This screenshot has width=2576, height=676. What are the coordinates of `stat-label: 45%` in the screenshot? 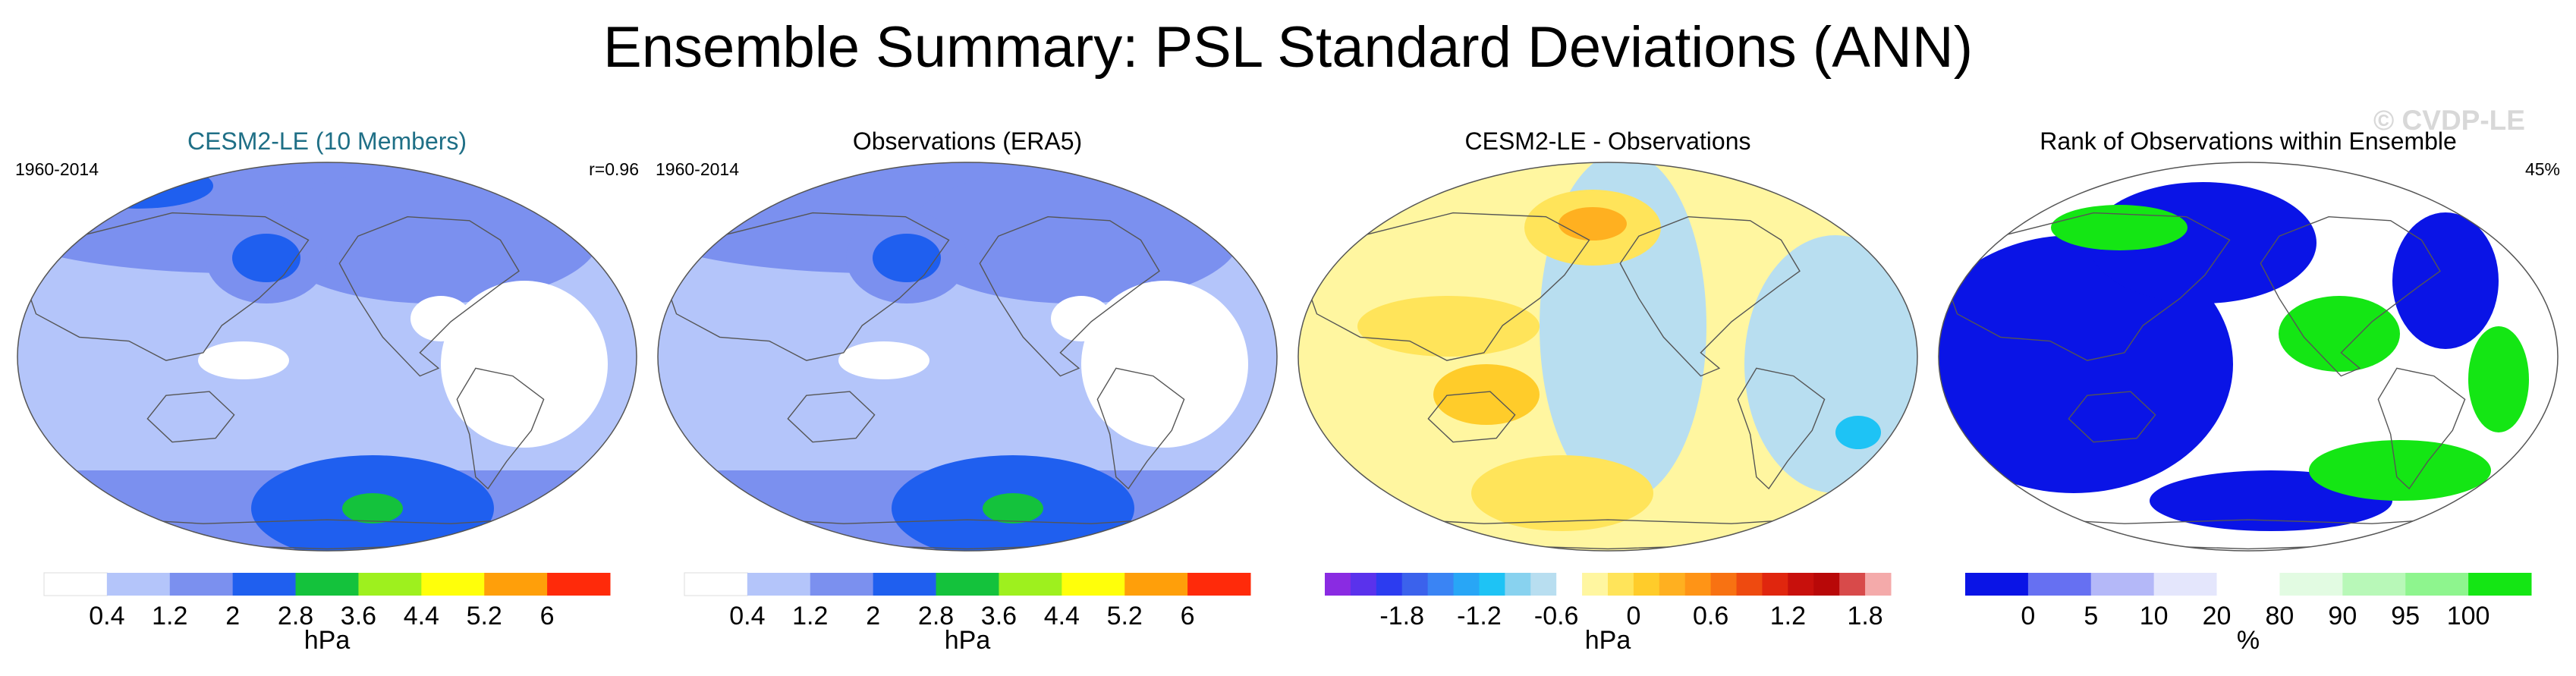 It's located at (2542, 169).